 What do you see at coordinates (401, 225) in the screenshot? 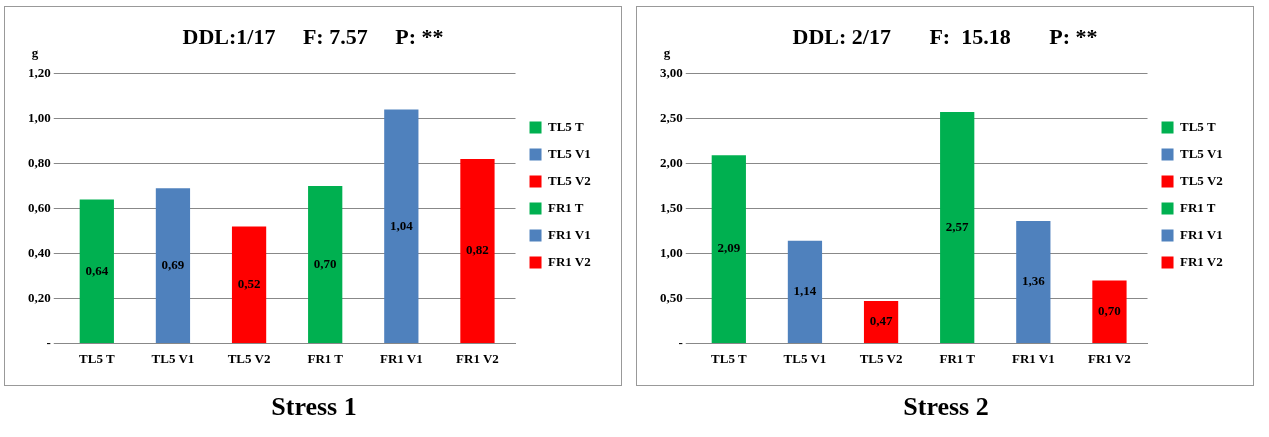
I see `data-label: 1,04` at bounding box center [401, 225].